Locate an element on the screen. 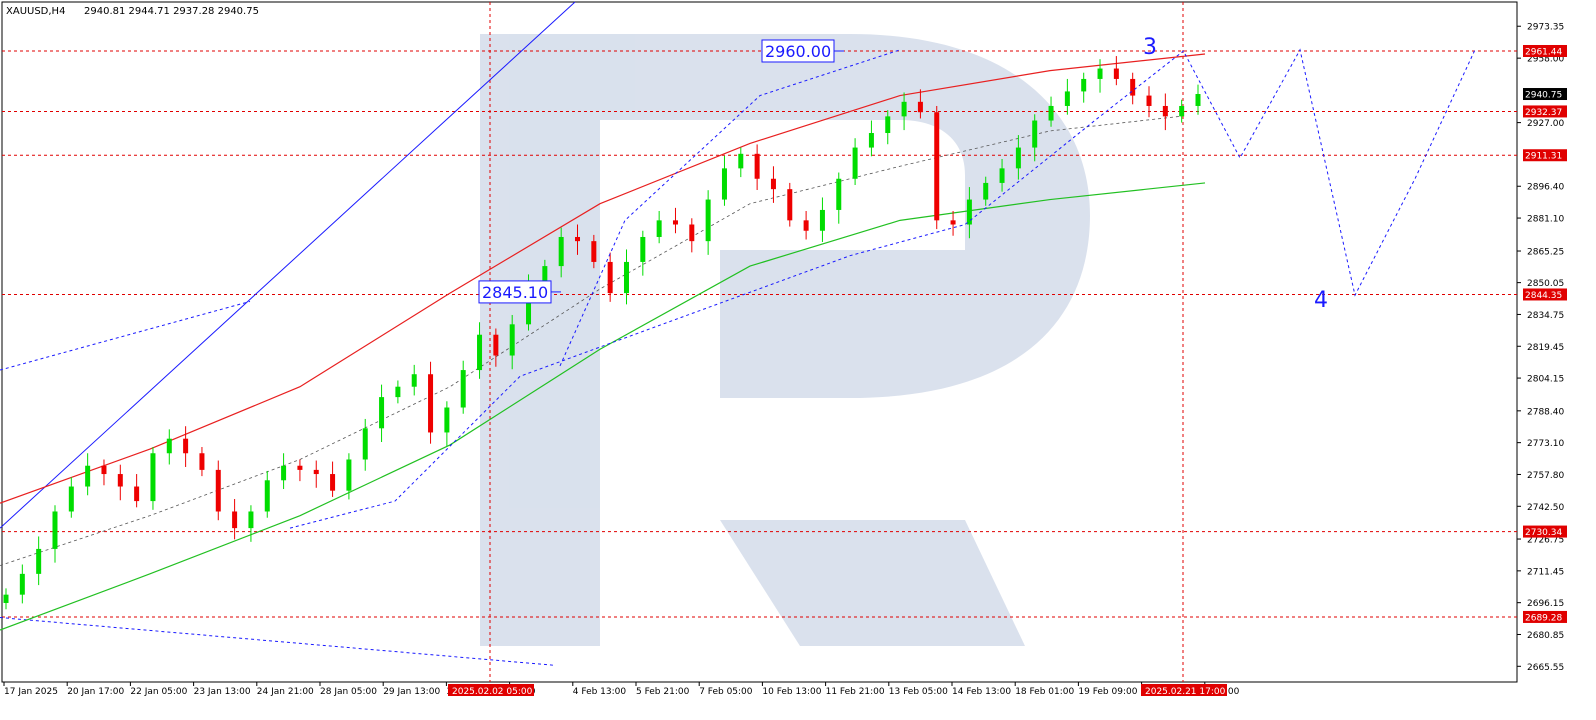 This screenshot has width=1596, height=720. y-tick-label: 2973.35 is located at coordinates (1545, 28).